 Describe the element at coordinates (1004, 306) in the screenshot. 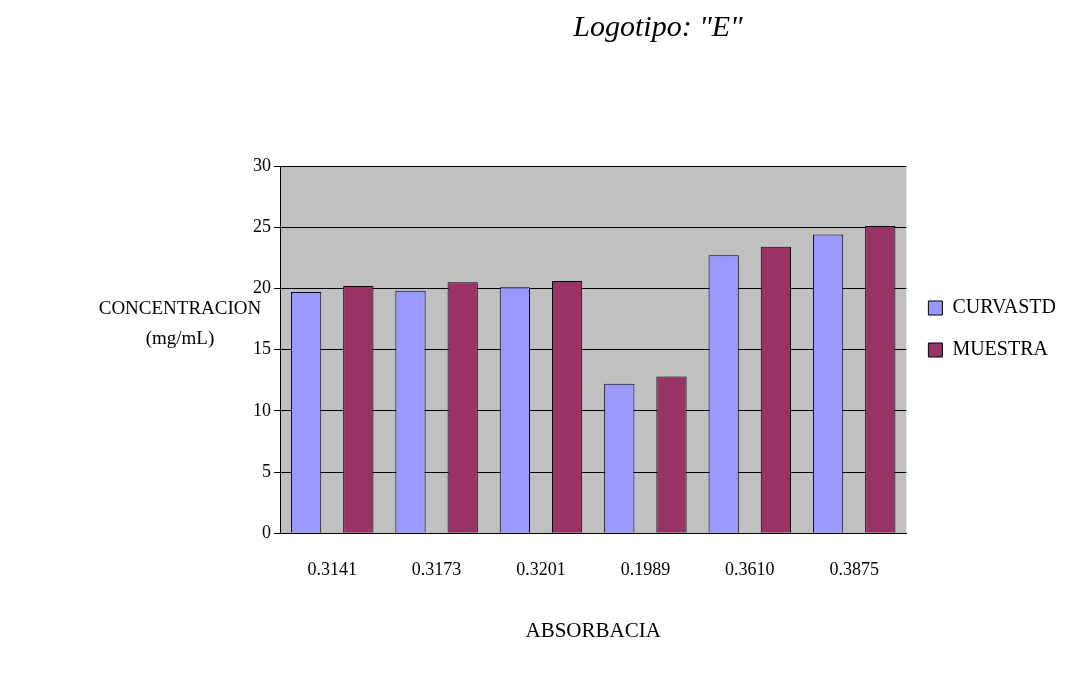

I see `legend-label: CURVASTD` at that location.